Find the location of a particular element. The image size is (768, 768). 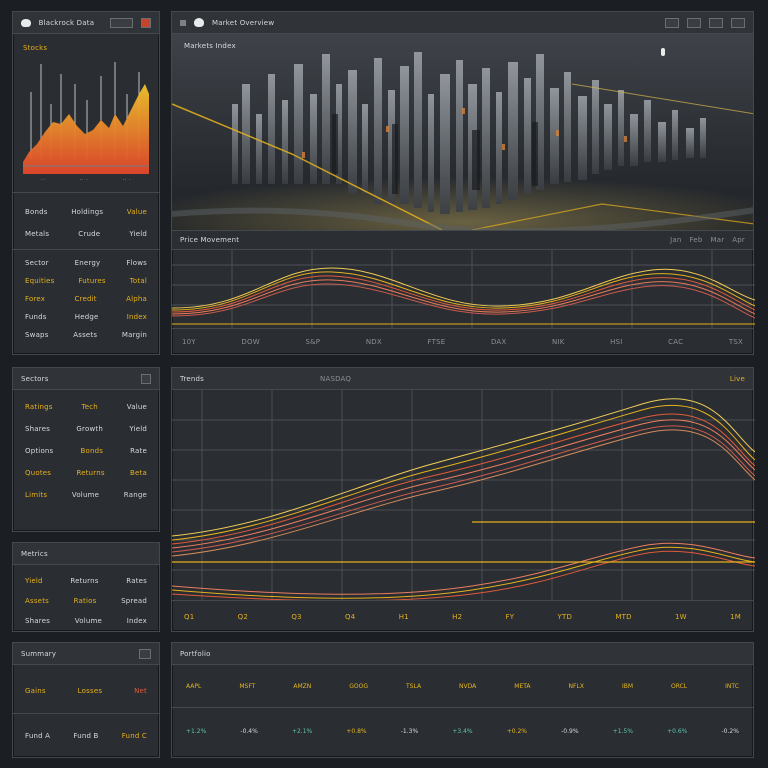

left-low-header: Metrics is located at coordinates (86, 554).